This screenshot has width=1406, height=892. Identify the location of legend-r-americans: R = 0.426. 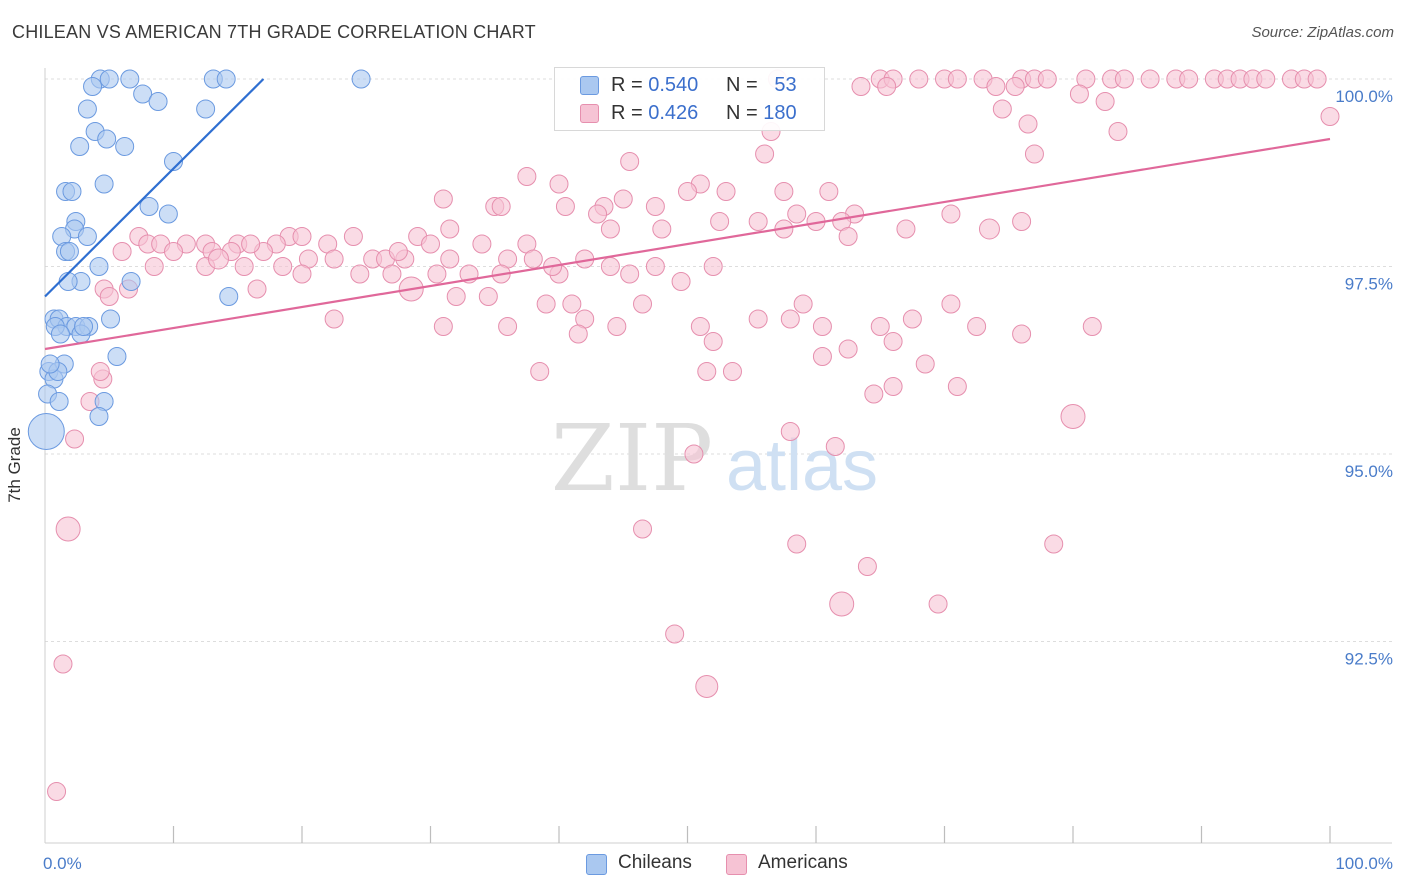
(655, 113).